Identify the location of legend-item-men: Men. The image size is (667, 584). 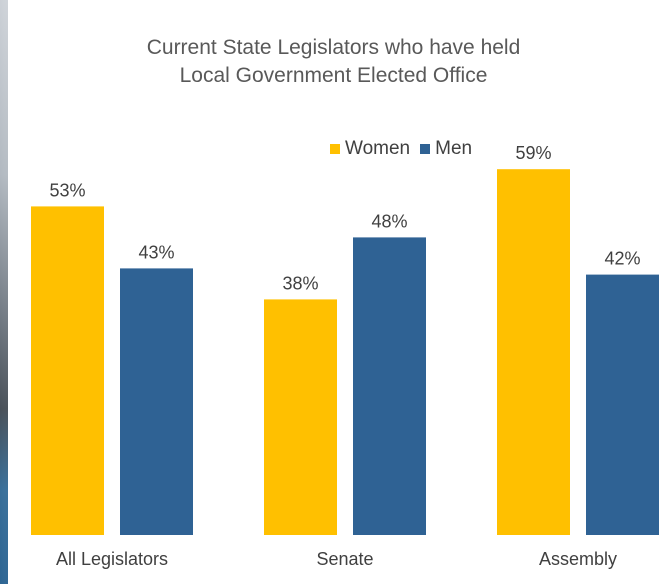
(446, 149).